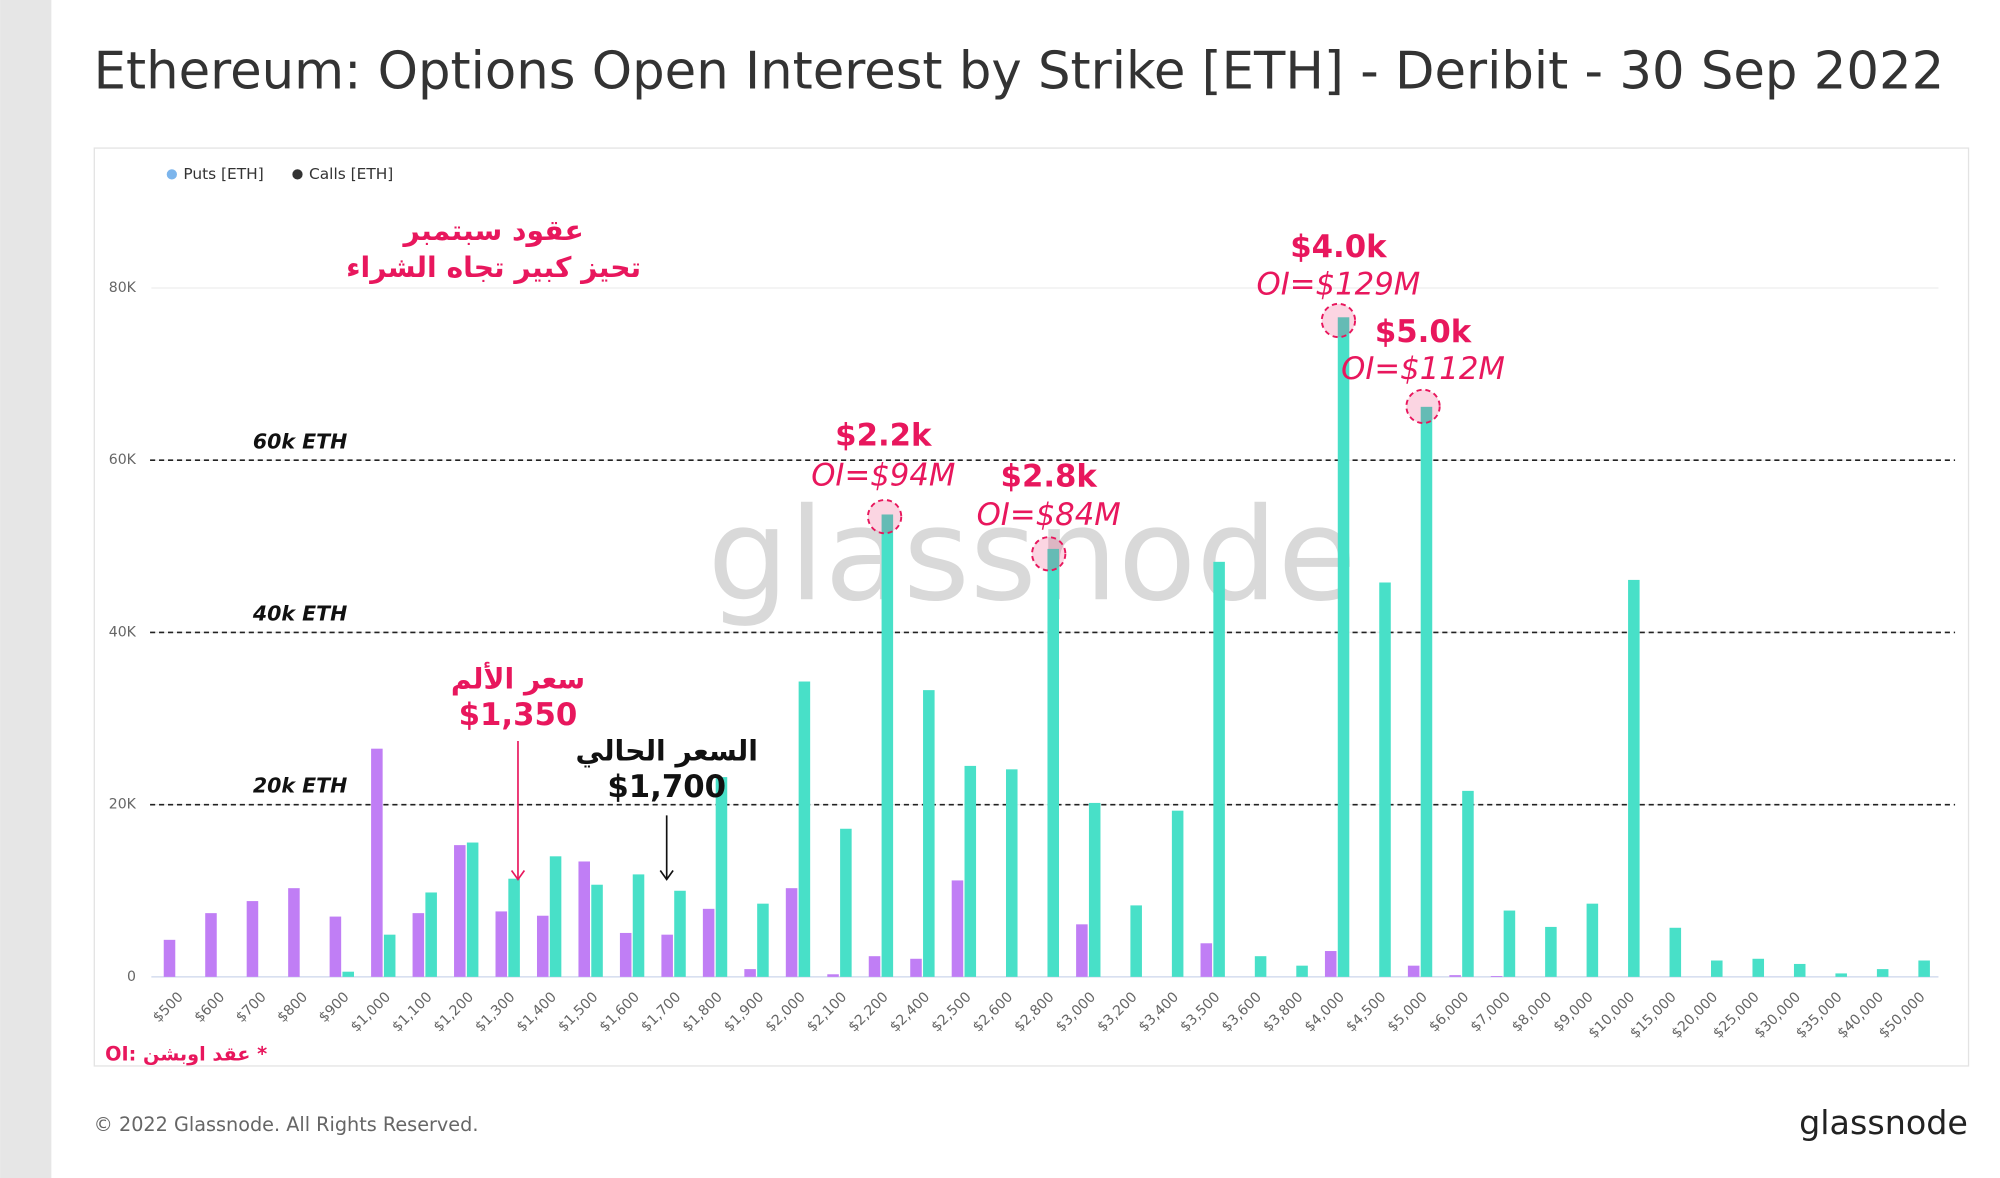 The width and height of the screenshot is (2000, 1178). I want to click on annotation: $4.0k, so click(1339, 247).